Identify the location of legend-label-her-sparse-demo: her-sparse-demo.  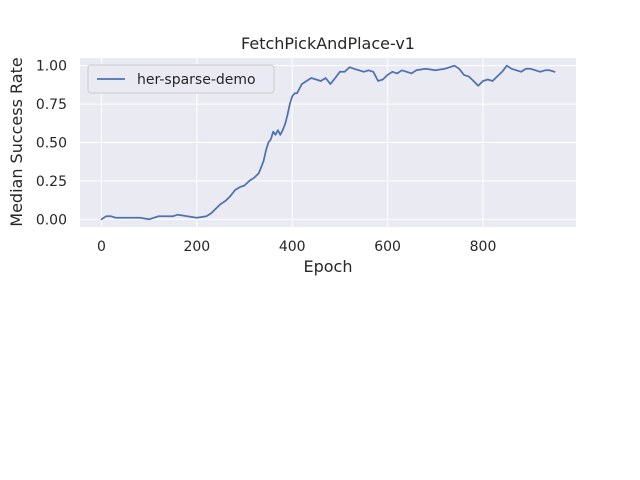
(196, 80).